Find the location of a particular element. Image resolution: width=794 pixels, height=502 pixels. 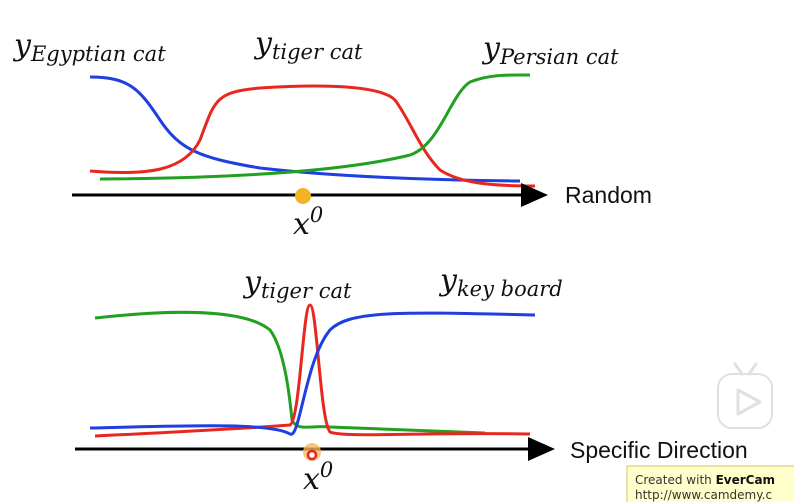

label-y: yPersian cat is located at coordinates (550, 50).